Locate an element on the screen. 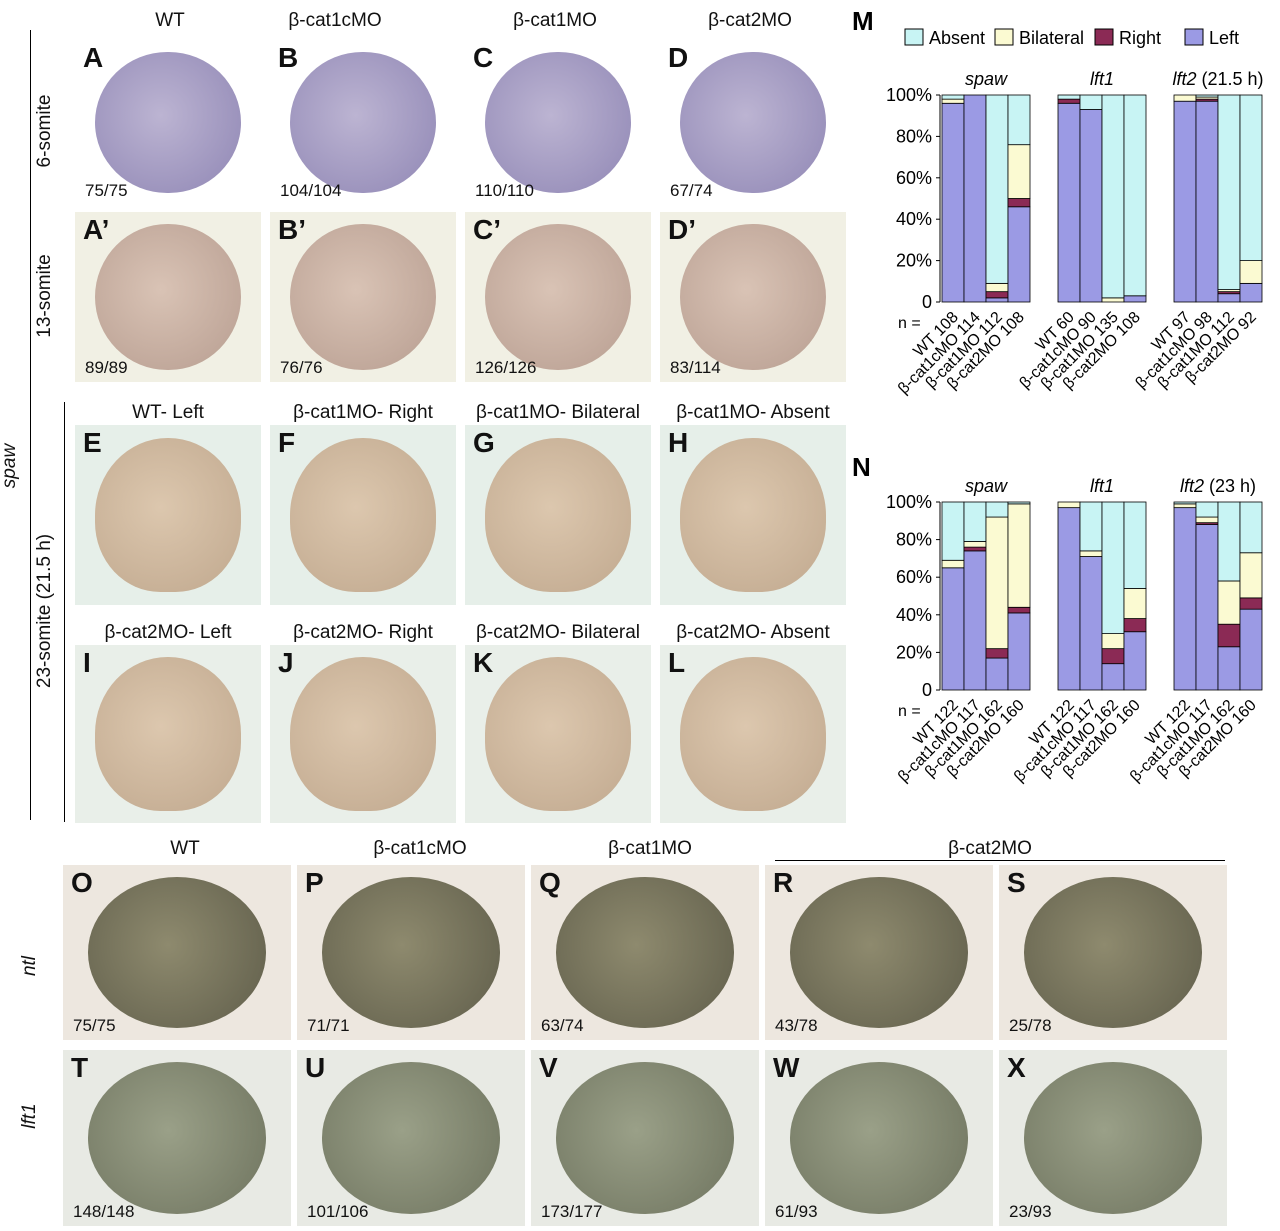 The width and height of the screenshot is (1280, 1231). row-label-ntl: ntl is located at coordinates (29, 966).